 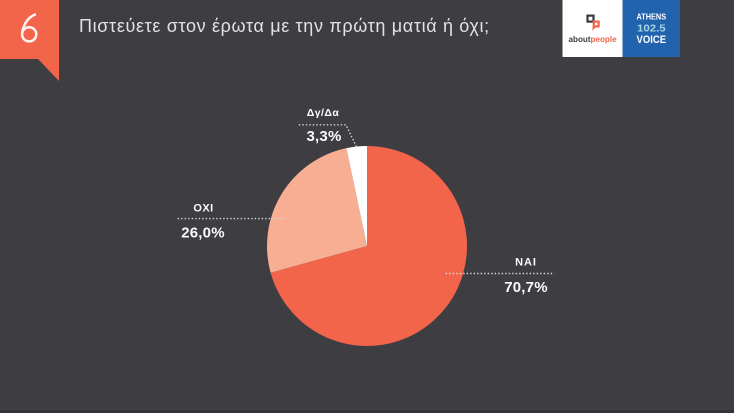 What do you see at coordinates (526, 287) in the screenshot?
I see `svg-text: 70,7%` at bounding box center [526, 287].